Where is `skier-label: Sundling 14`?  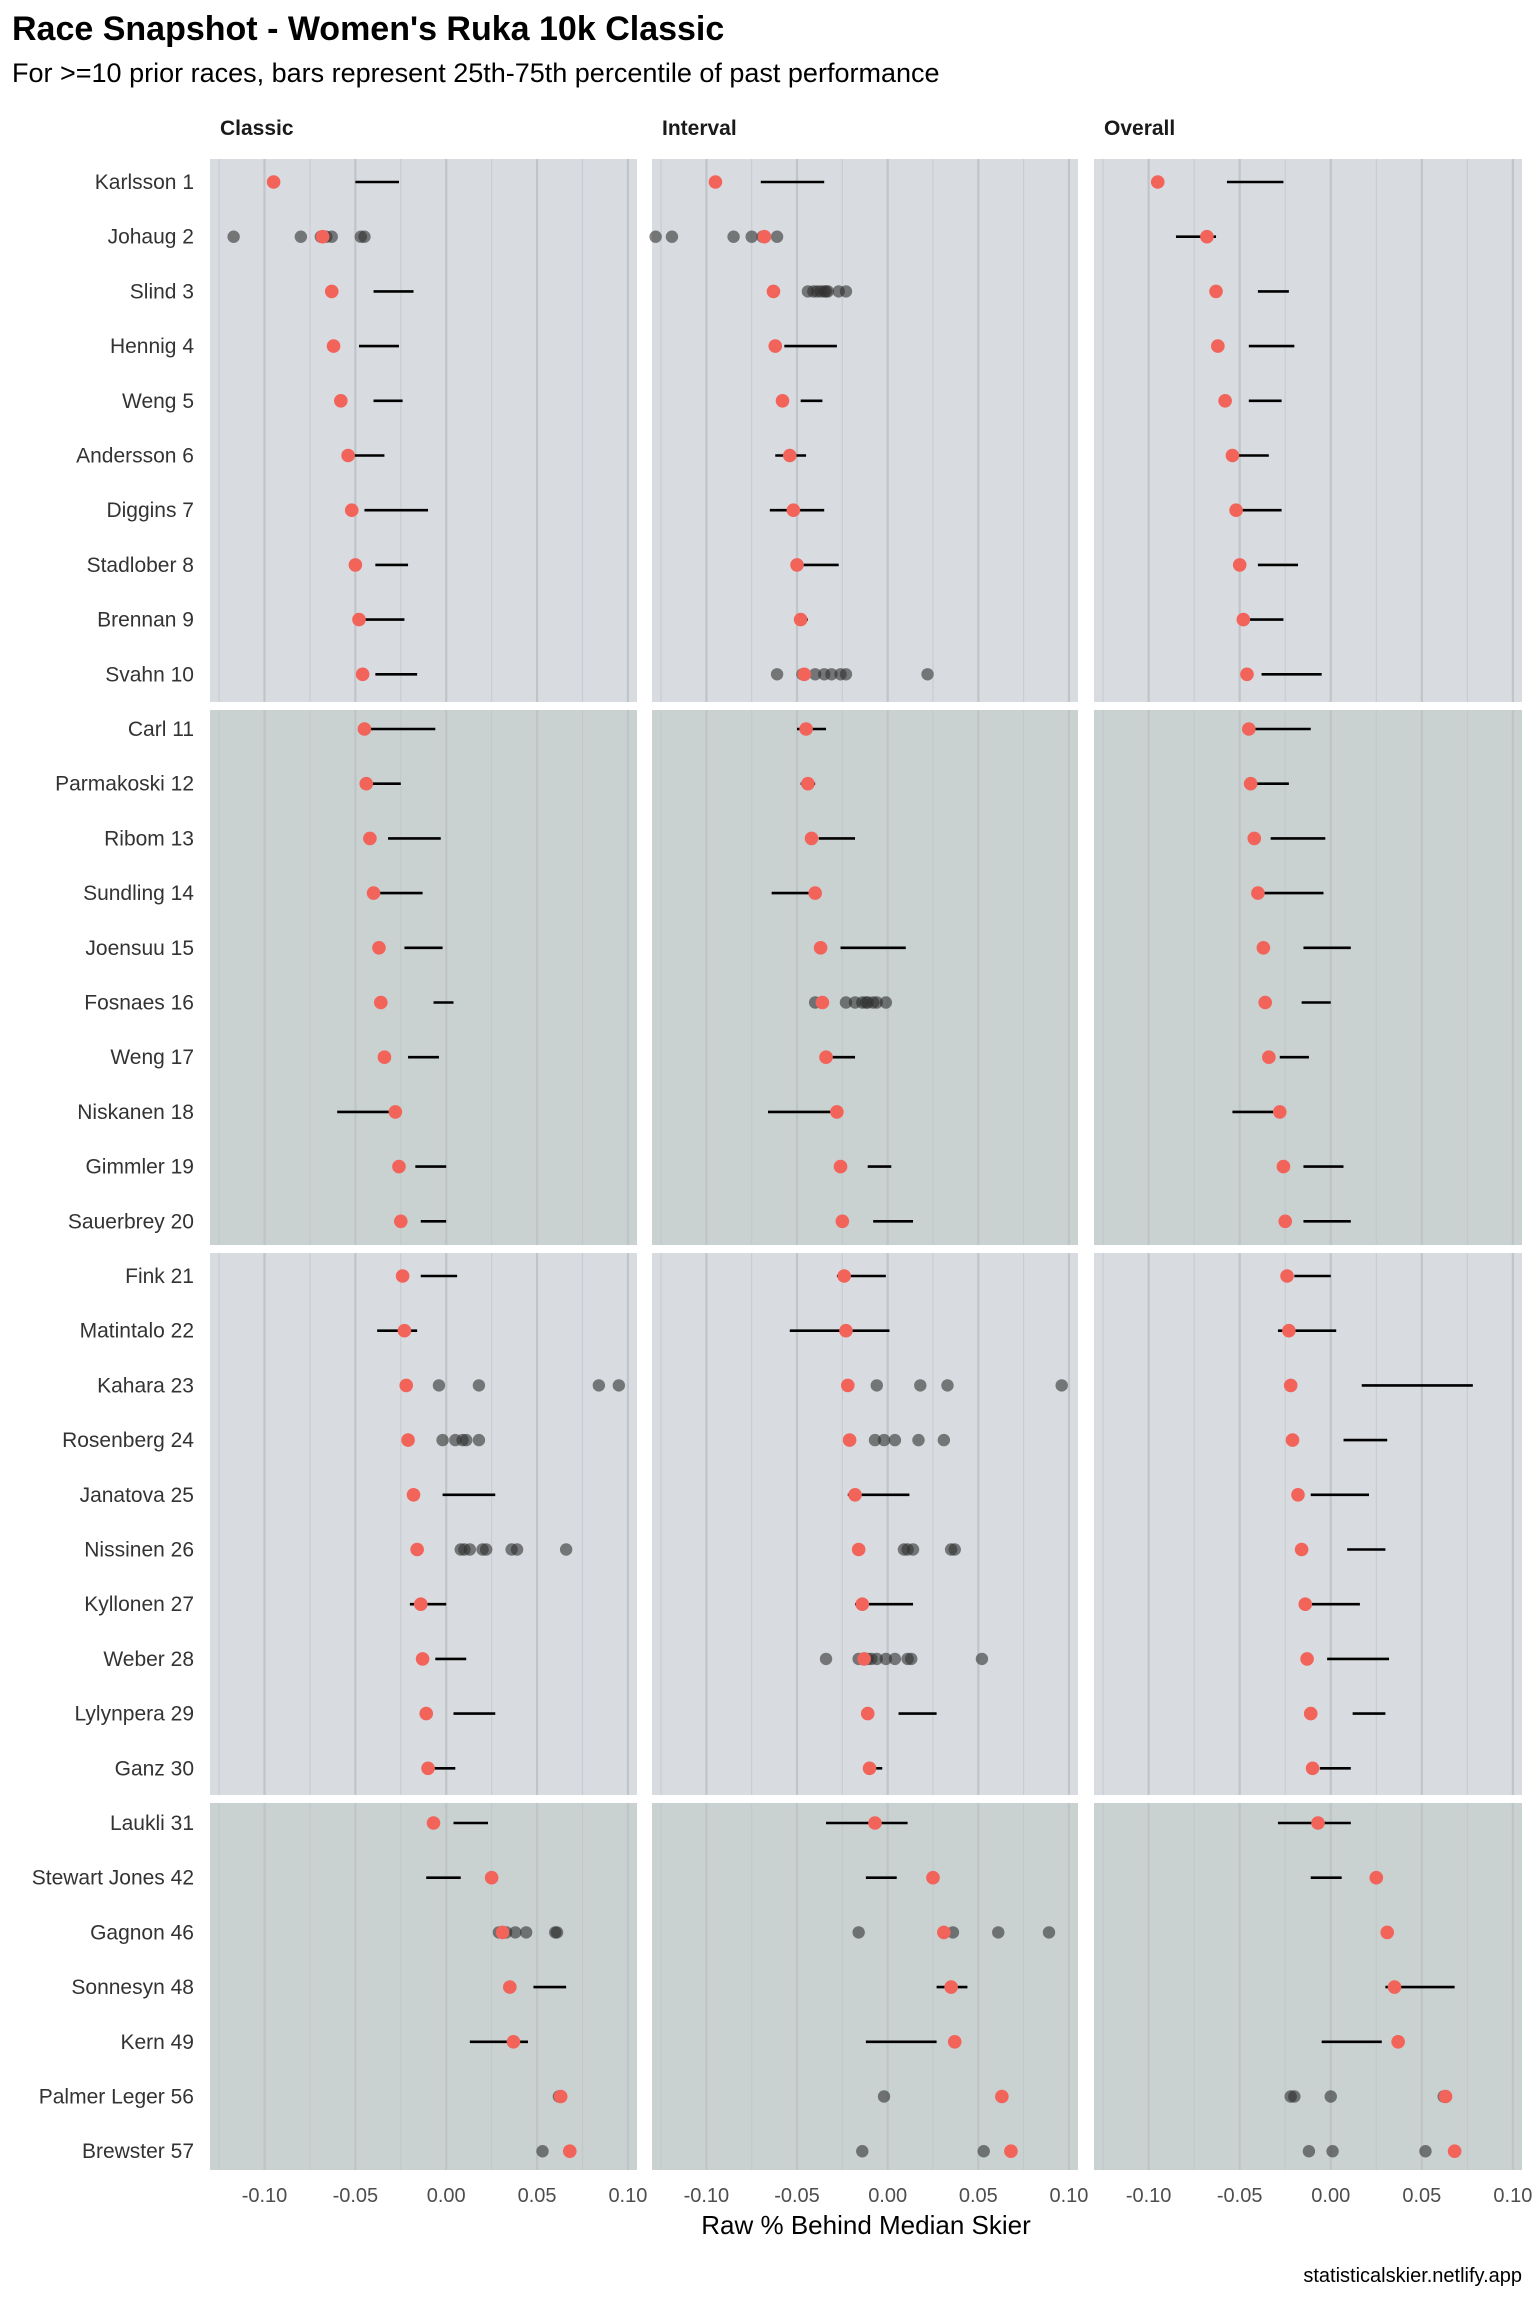 skier-label: Sundling 14 is located at coordinates (138, 893).